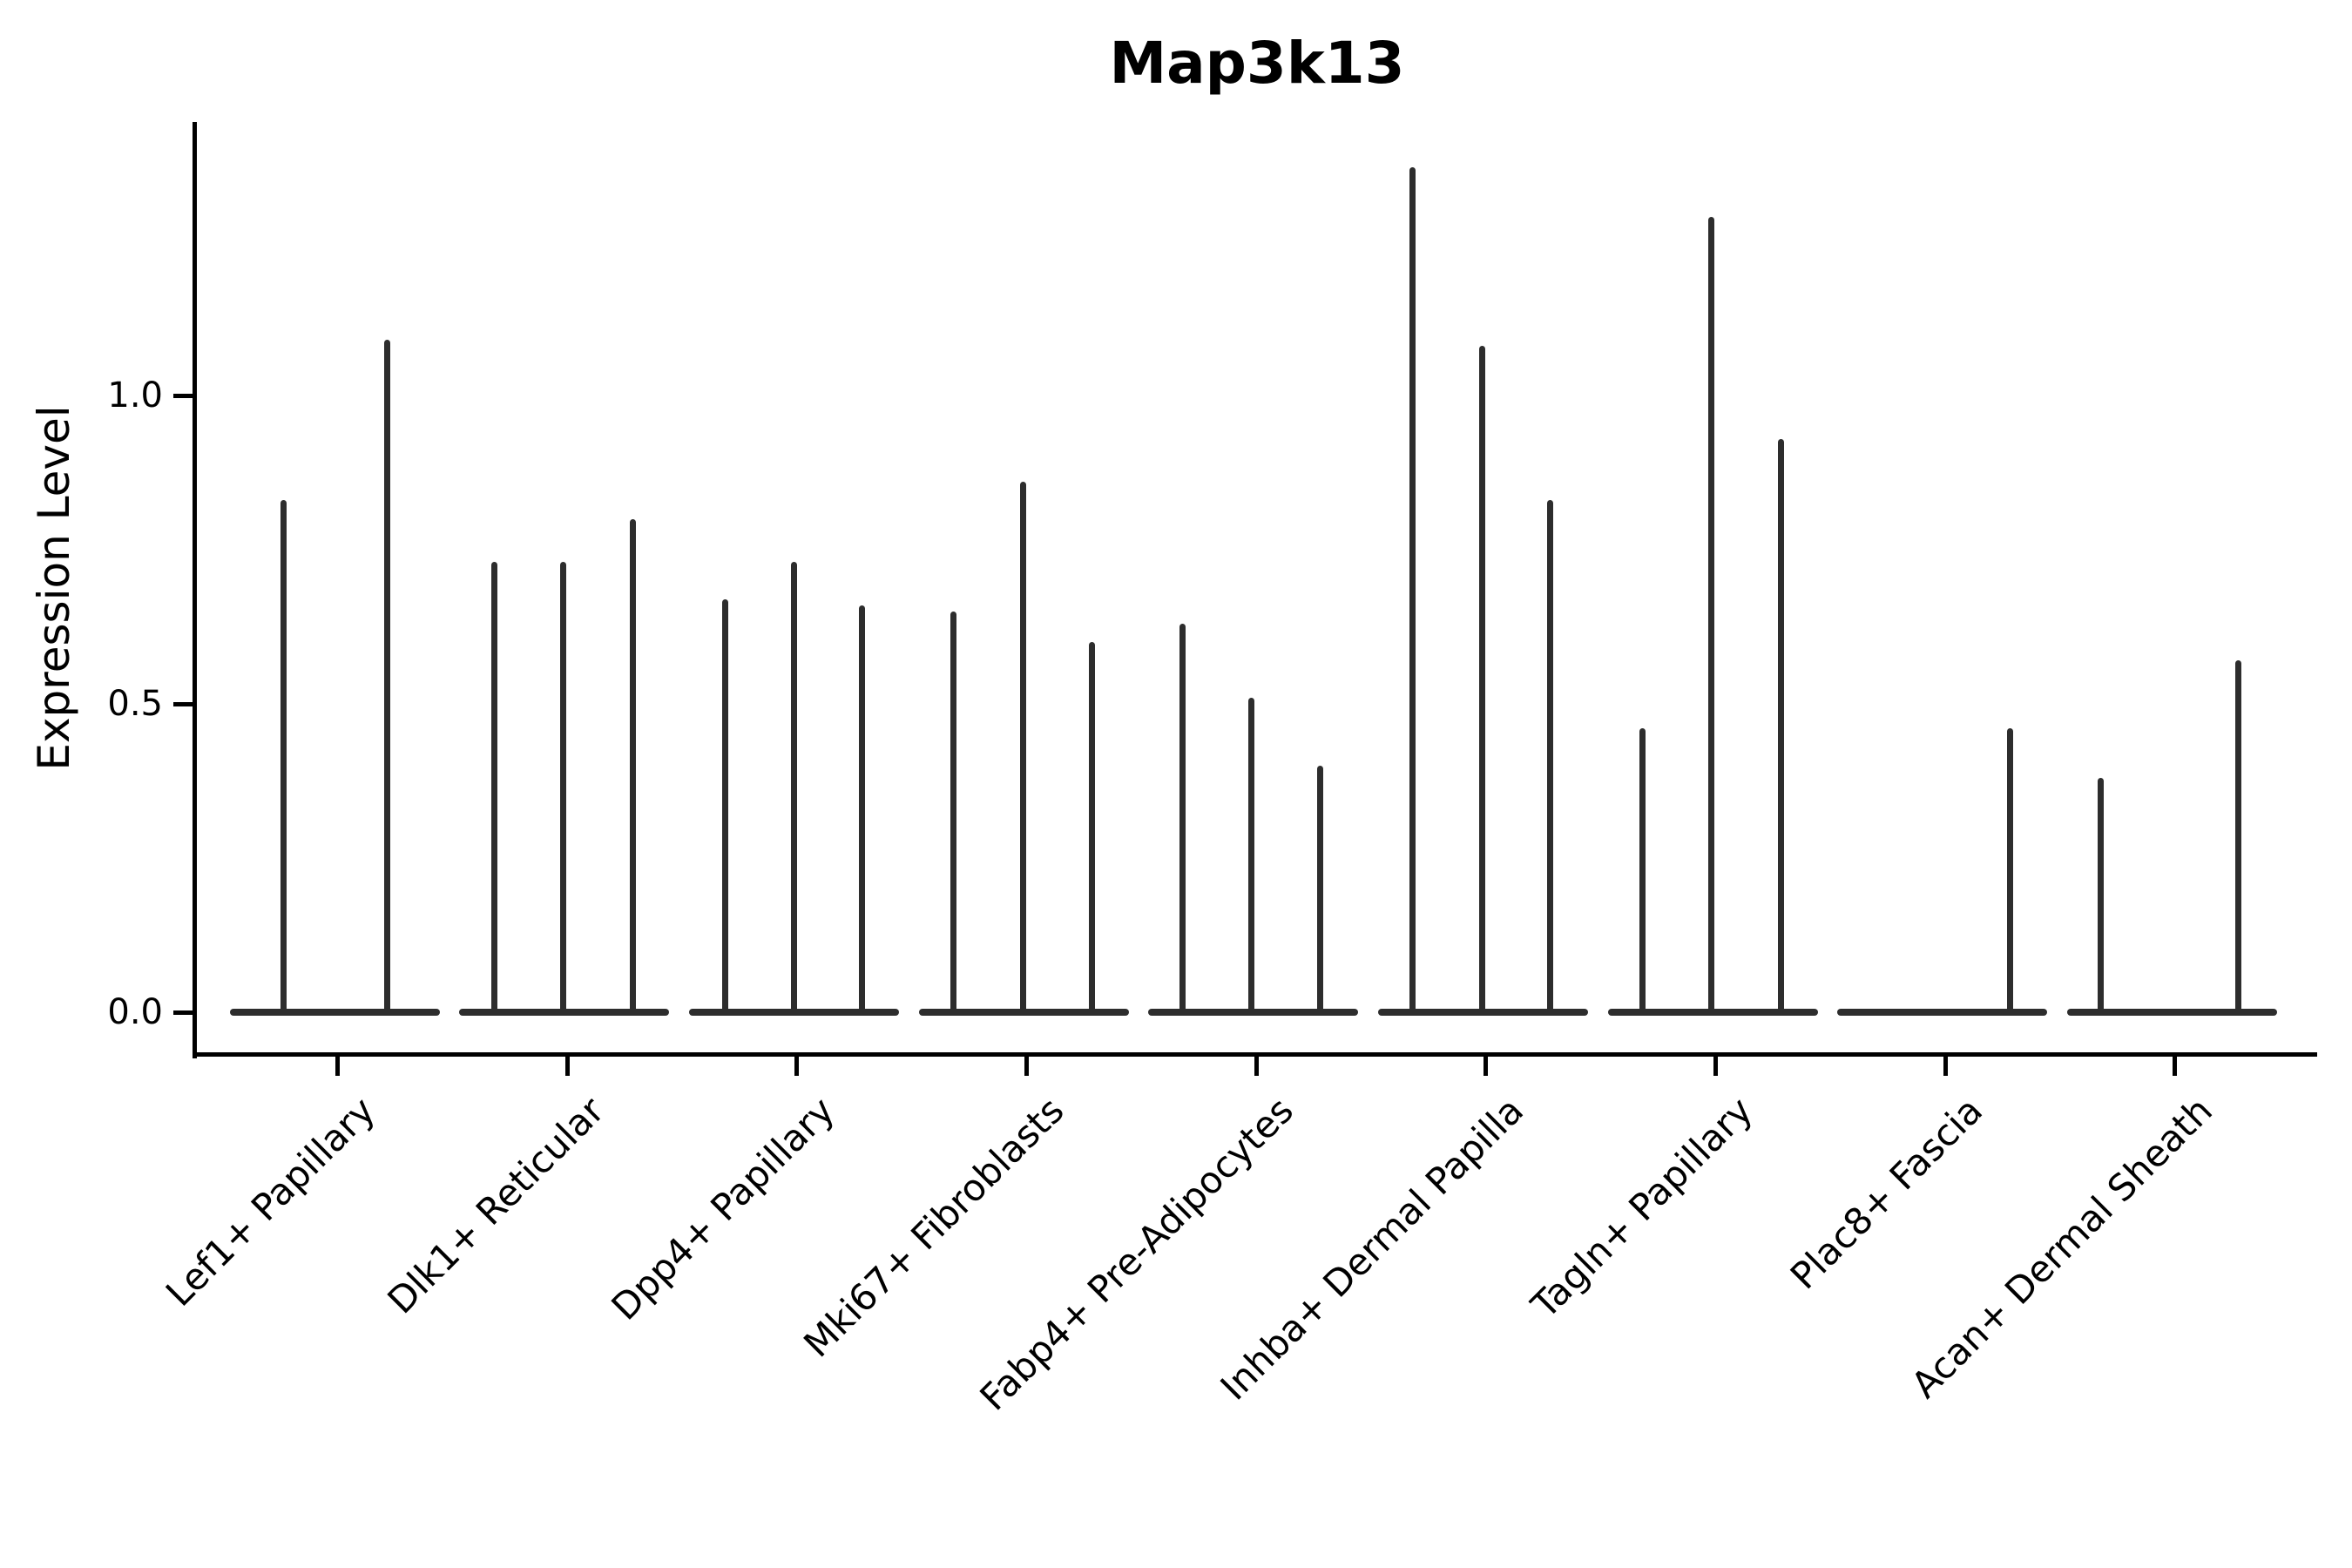 The width and height of the screenshot is (2352, 1568). Describe the element at coordinates (1257, 64) in the screenshot. I see `chart-title: Map3k13` at that location.